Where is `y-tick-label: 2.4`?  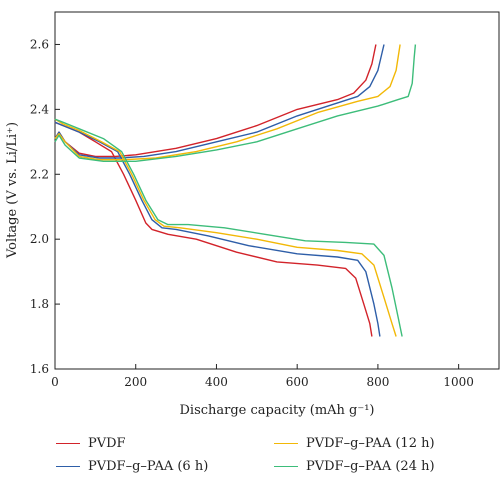
y-tick-label: 2.4 is located at coordinates (39, 109).